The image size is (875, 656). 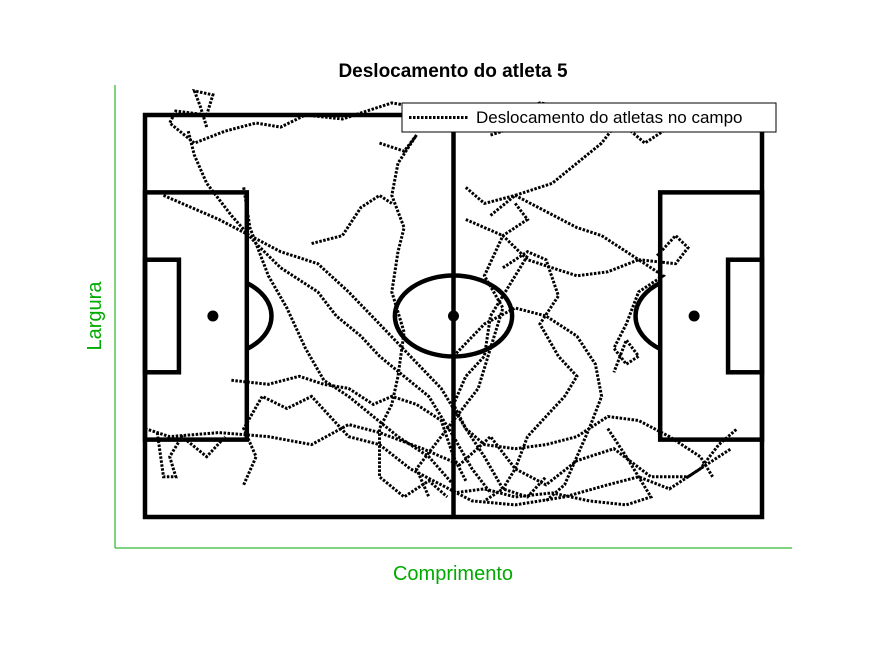 I want to click on right-penalty-box, so click(x=711, y=316).